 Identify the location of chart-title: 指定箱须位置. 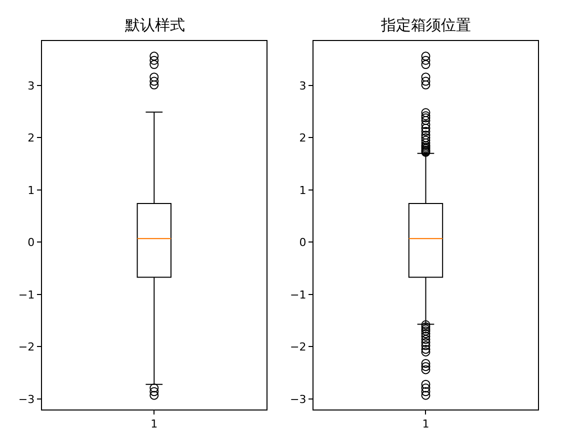
(425, 25).